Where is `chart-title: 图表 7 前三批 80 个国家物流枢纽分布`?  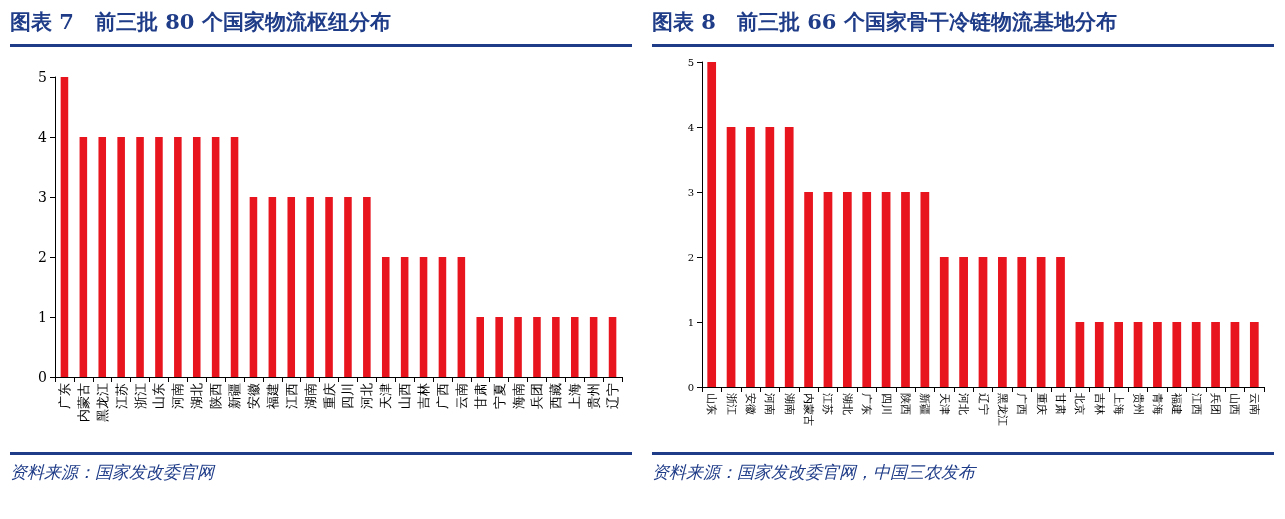 chart-title: 图表 7 前三批 80 个国家物流枢纽分布 is located at coordinates (321, 23).